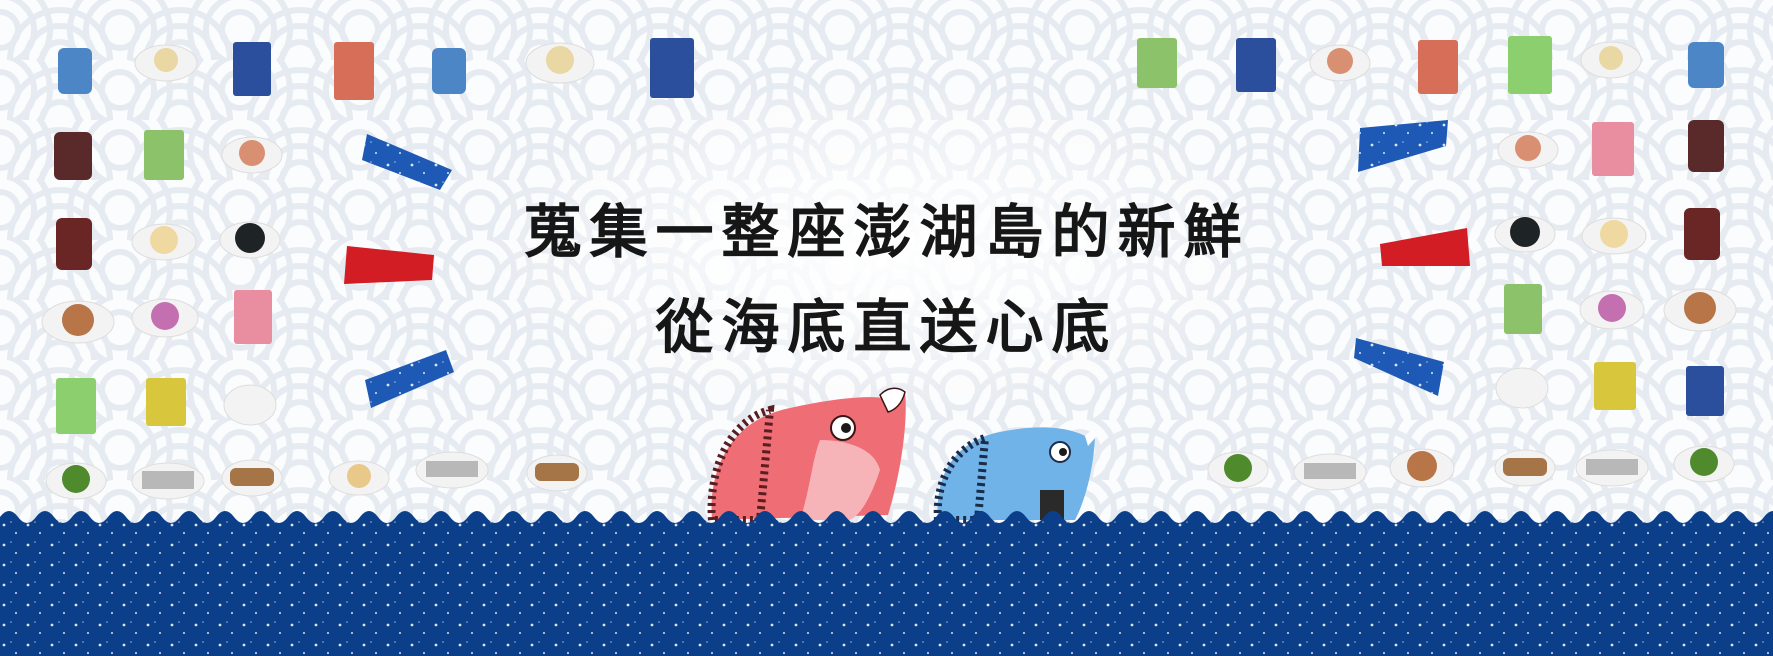 The height and width of the screenshot is (656, 1773). Describe the element at coordinates (886, 327) in the screenshot. I see `headline-line-2: 從海底直送心底` at that location.